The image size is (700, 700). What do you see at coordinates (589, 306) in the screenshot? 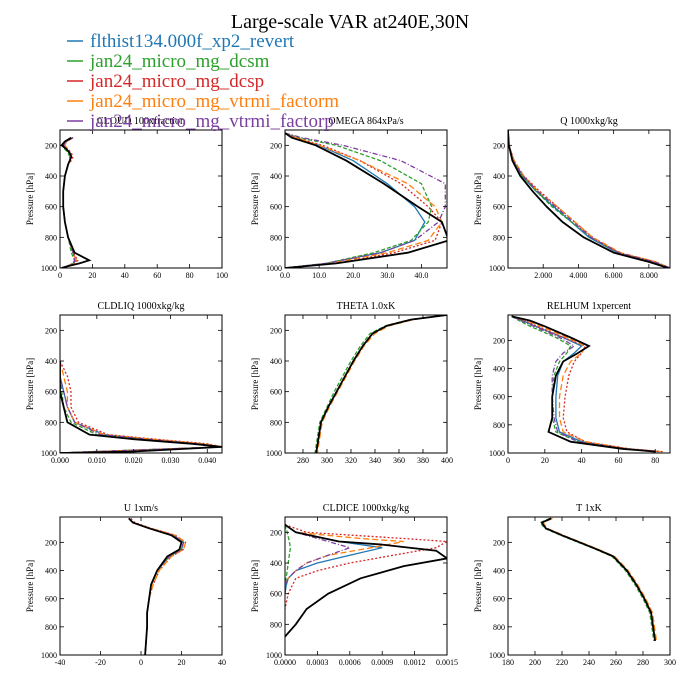
I see `panel-title: RELHUM 1xpercent` at bounding box center [589, 306].